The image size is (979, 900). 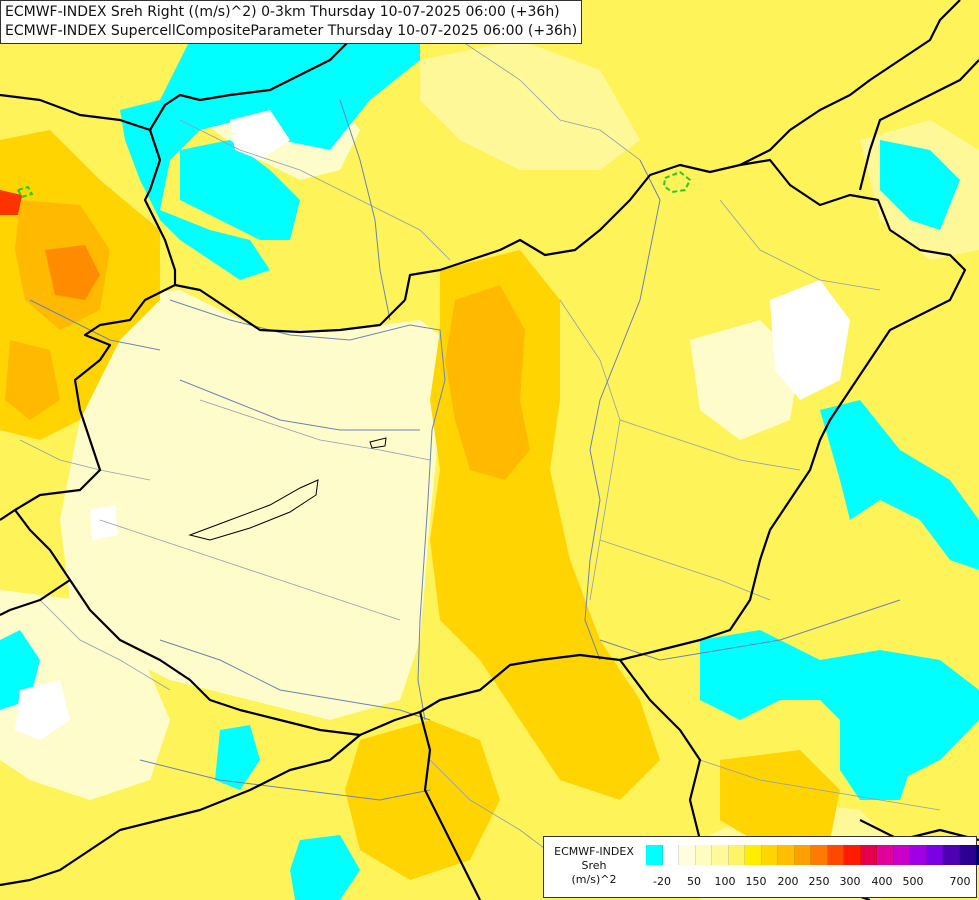 What do you see at coordinates (810, 340) in the screenshot?
I see `field-white-east` at bounding box center [810, 340].